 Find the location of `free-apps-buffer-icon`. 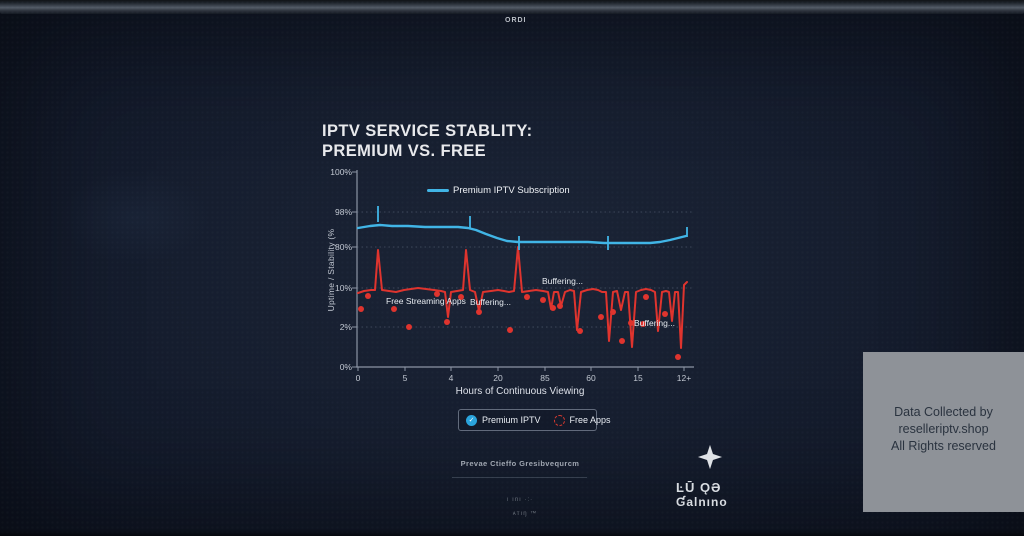

free-apps-buffer-icon is located at coordinates (559, 420).